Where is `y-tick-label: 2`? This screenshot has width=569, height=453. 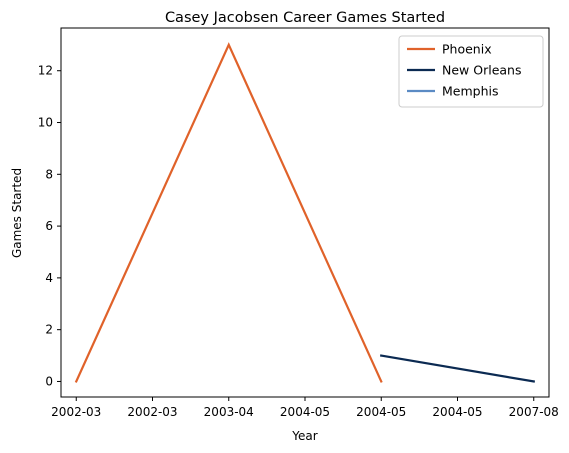 y-tick-label: 2 is located at coordinates (49, 330).